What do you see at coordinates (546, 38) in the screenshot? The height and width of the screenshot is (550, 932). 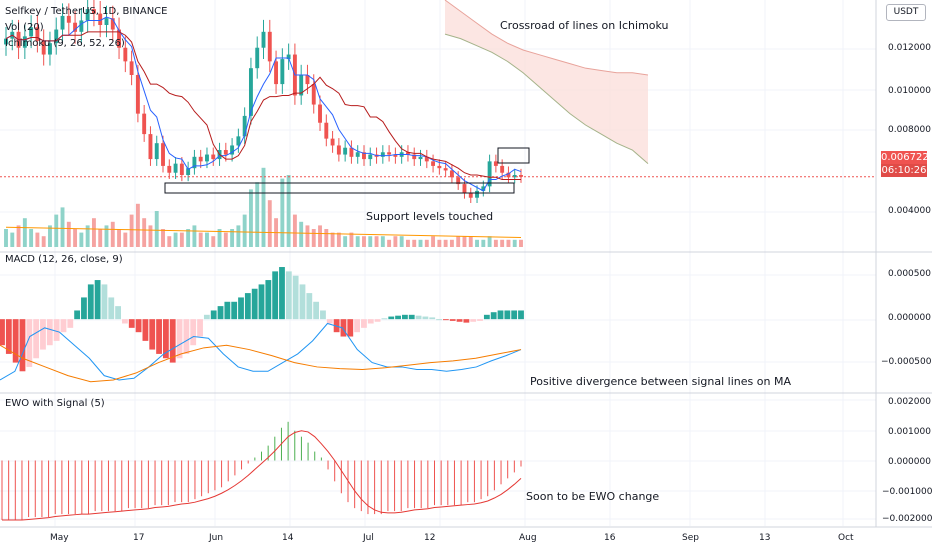 I see `senkou-span-a` at bounding box center [546, 38].